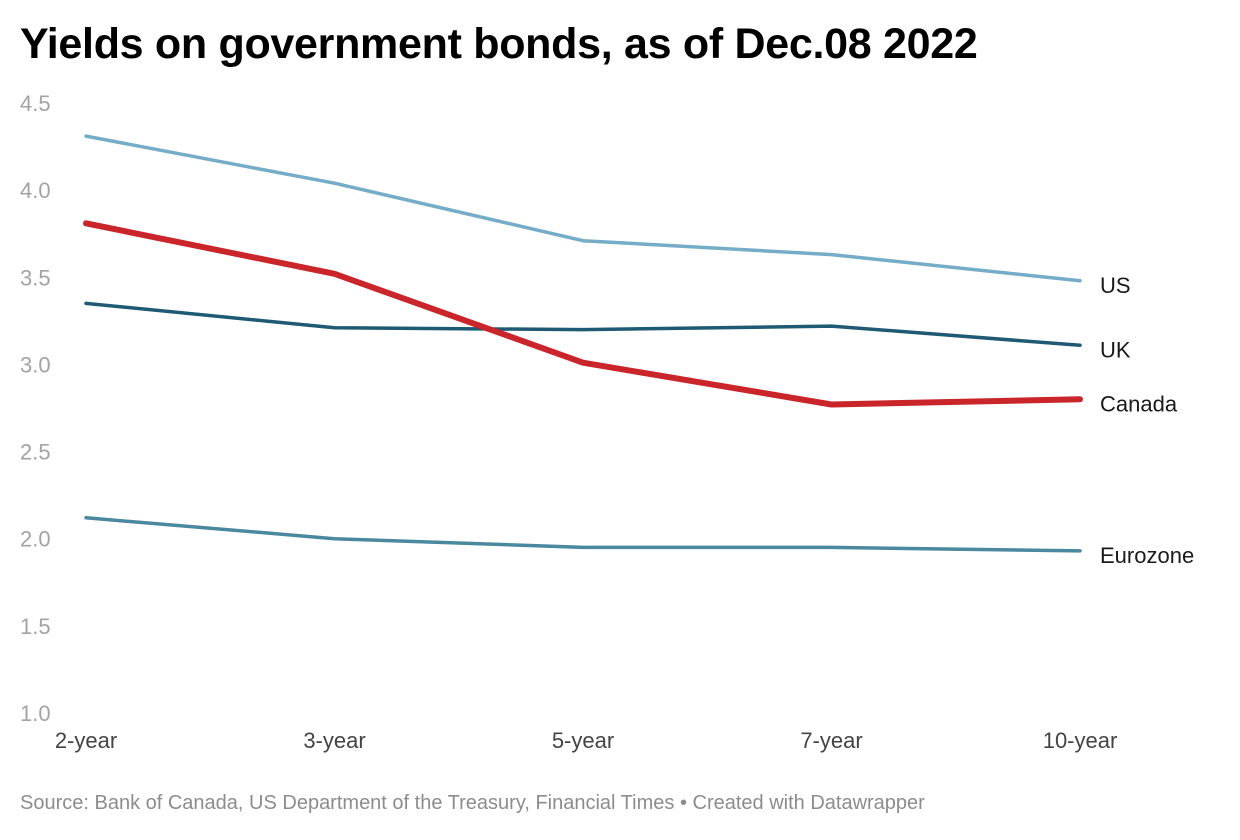  Describe the element at coordinates (831, 740) in the screenshot. I see `x-tick-label: 7-year` at that location.